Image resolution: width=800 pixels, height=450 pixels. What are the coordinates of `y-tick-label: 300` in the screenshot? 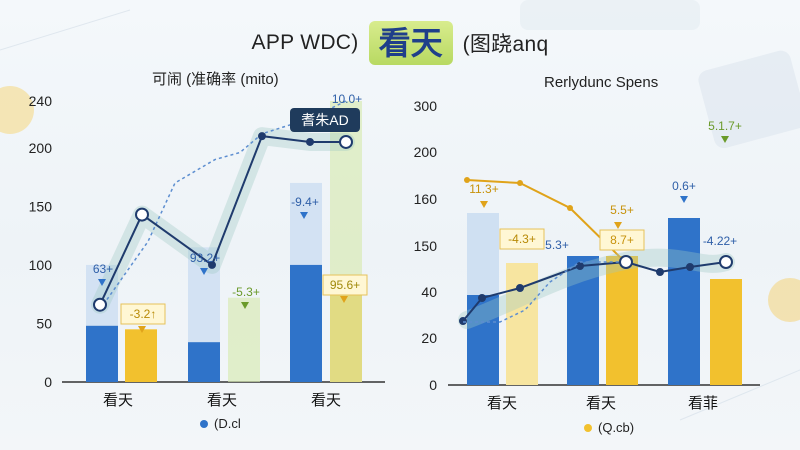 It's located at (426, 106).